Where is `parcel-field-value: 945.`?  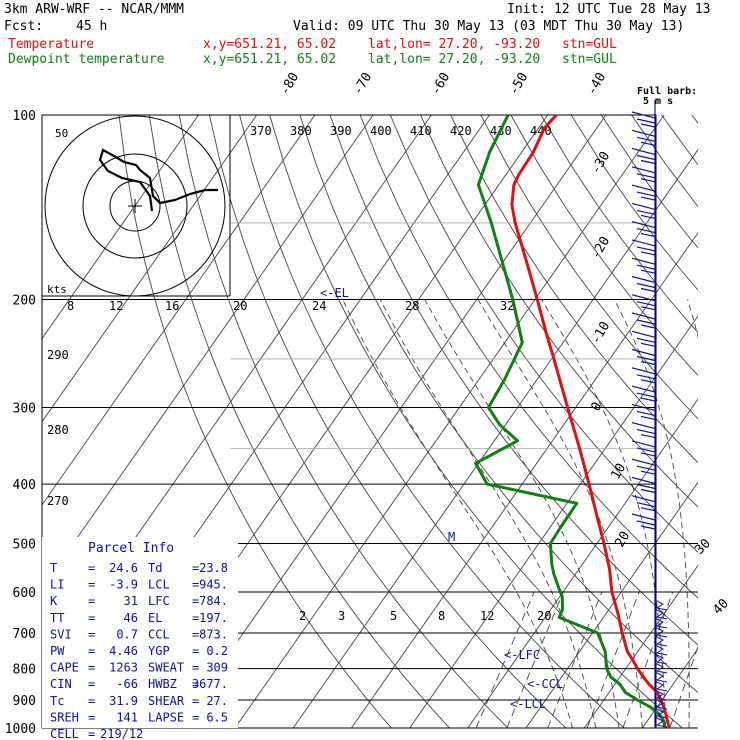
parcel-field-value: 945. is located at coordinates (213, 585).